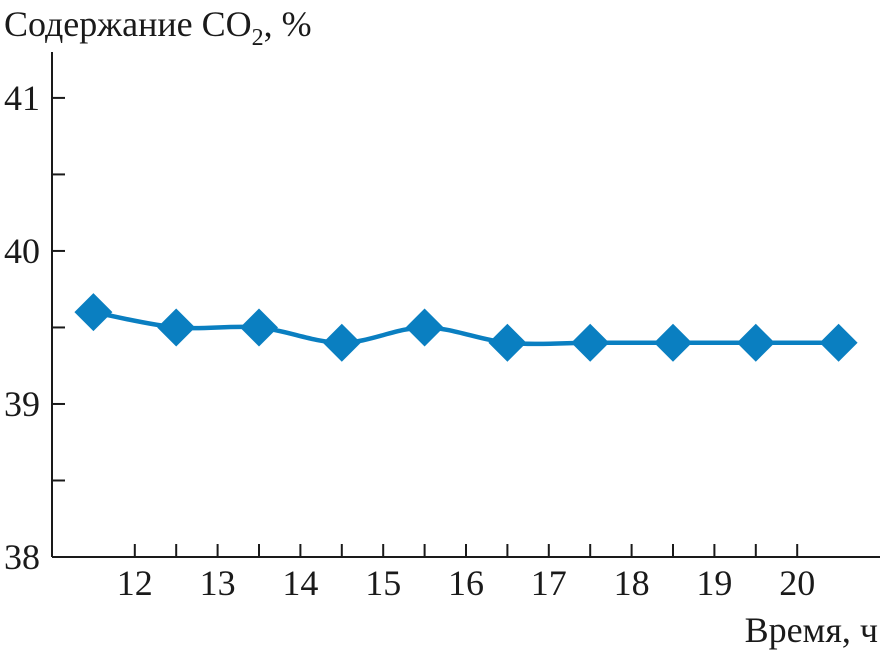  I want to click on x-tick-label: 20, so click(797, 583).